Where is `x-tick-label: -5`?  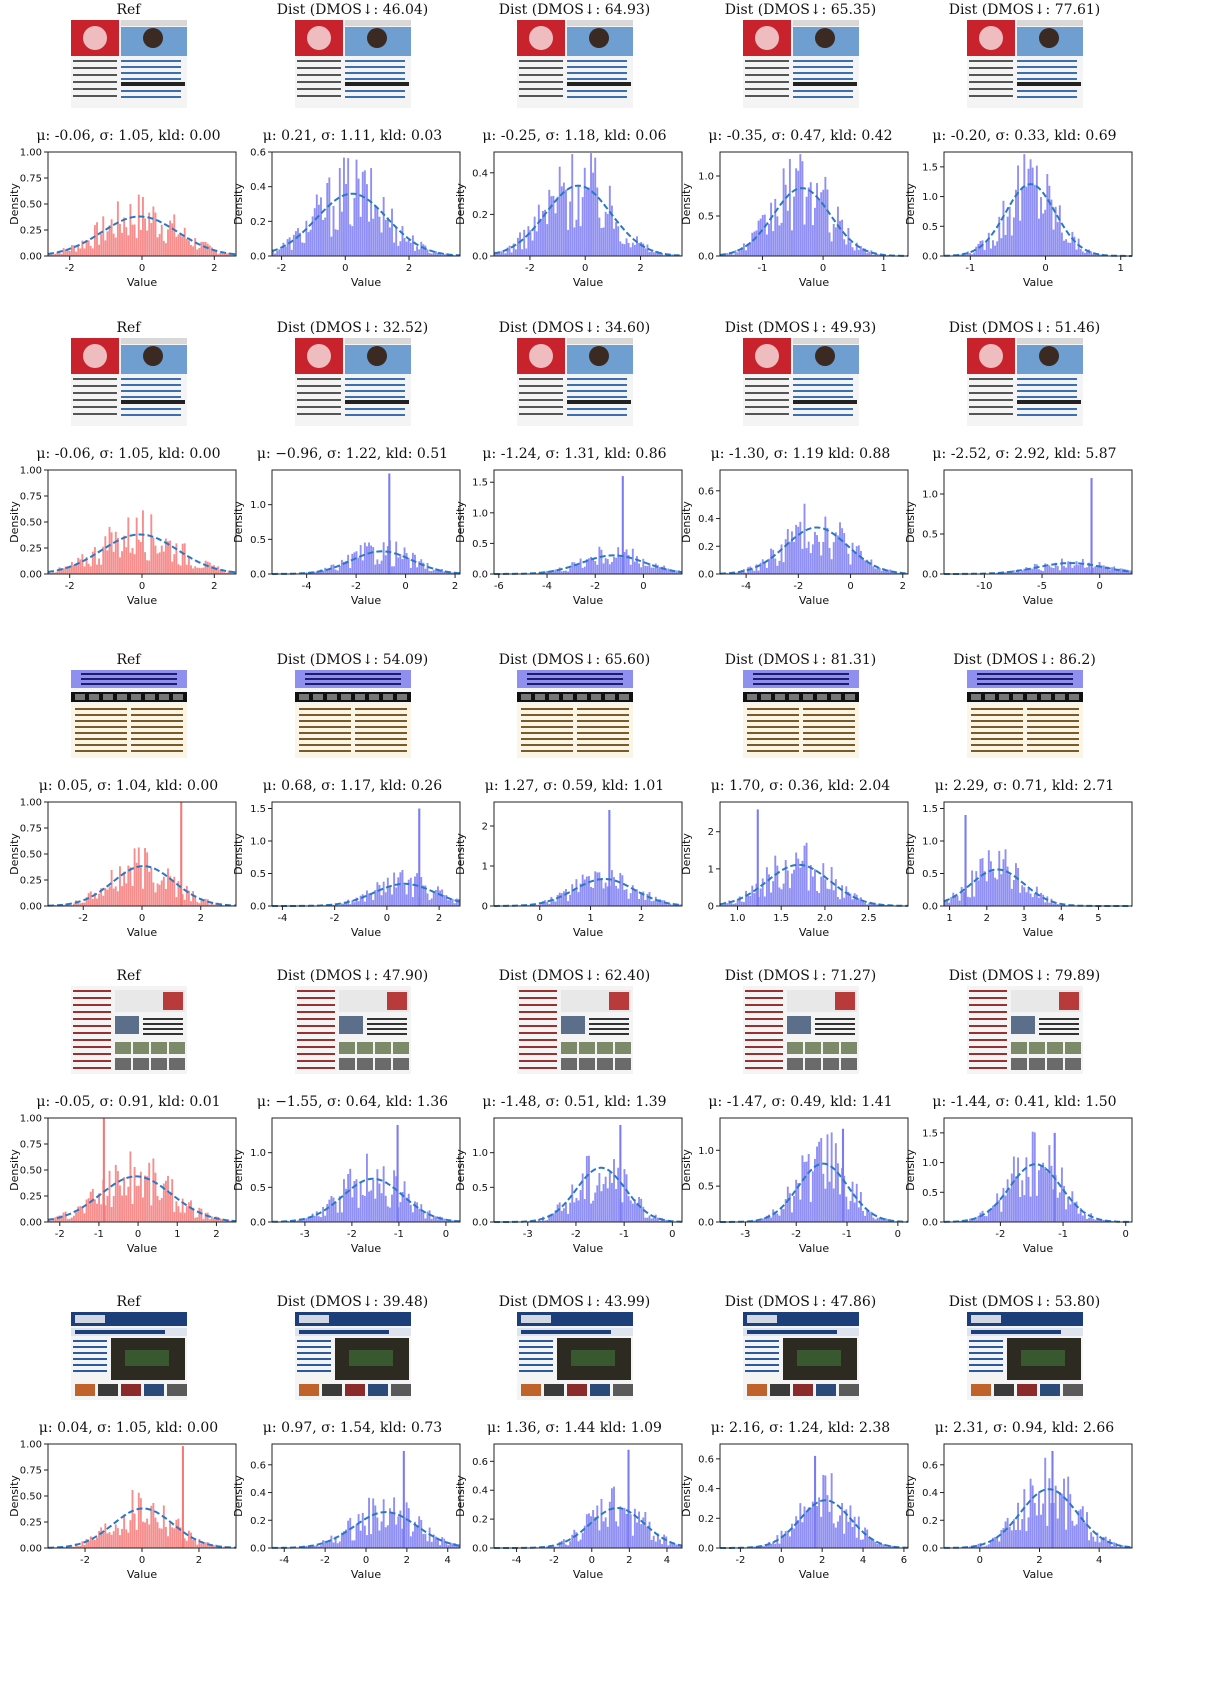
x-tick-label: -5 is located at coordinates (1042, 586).